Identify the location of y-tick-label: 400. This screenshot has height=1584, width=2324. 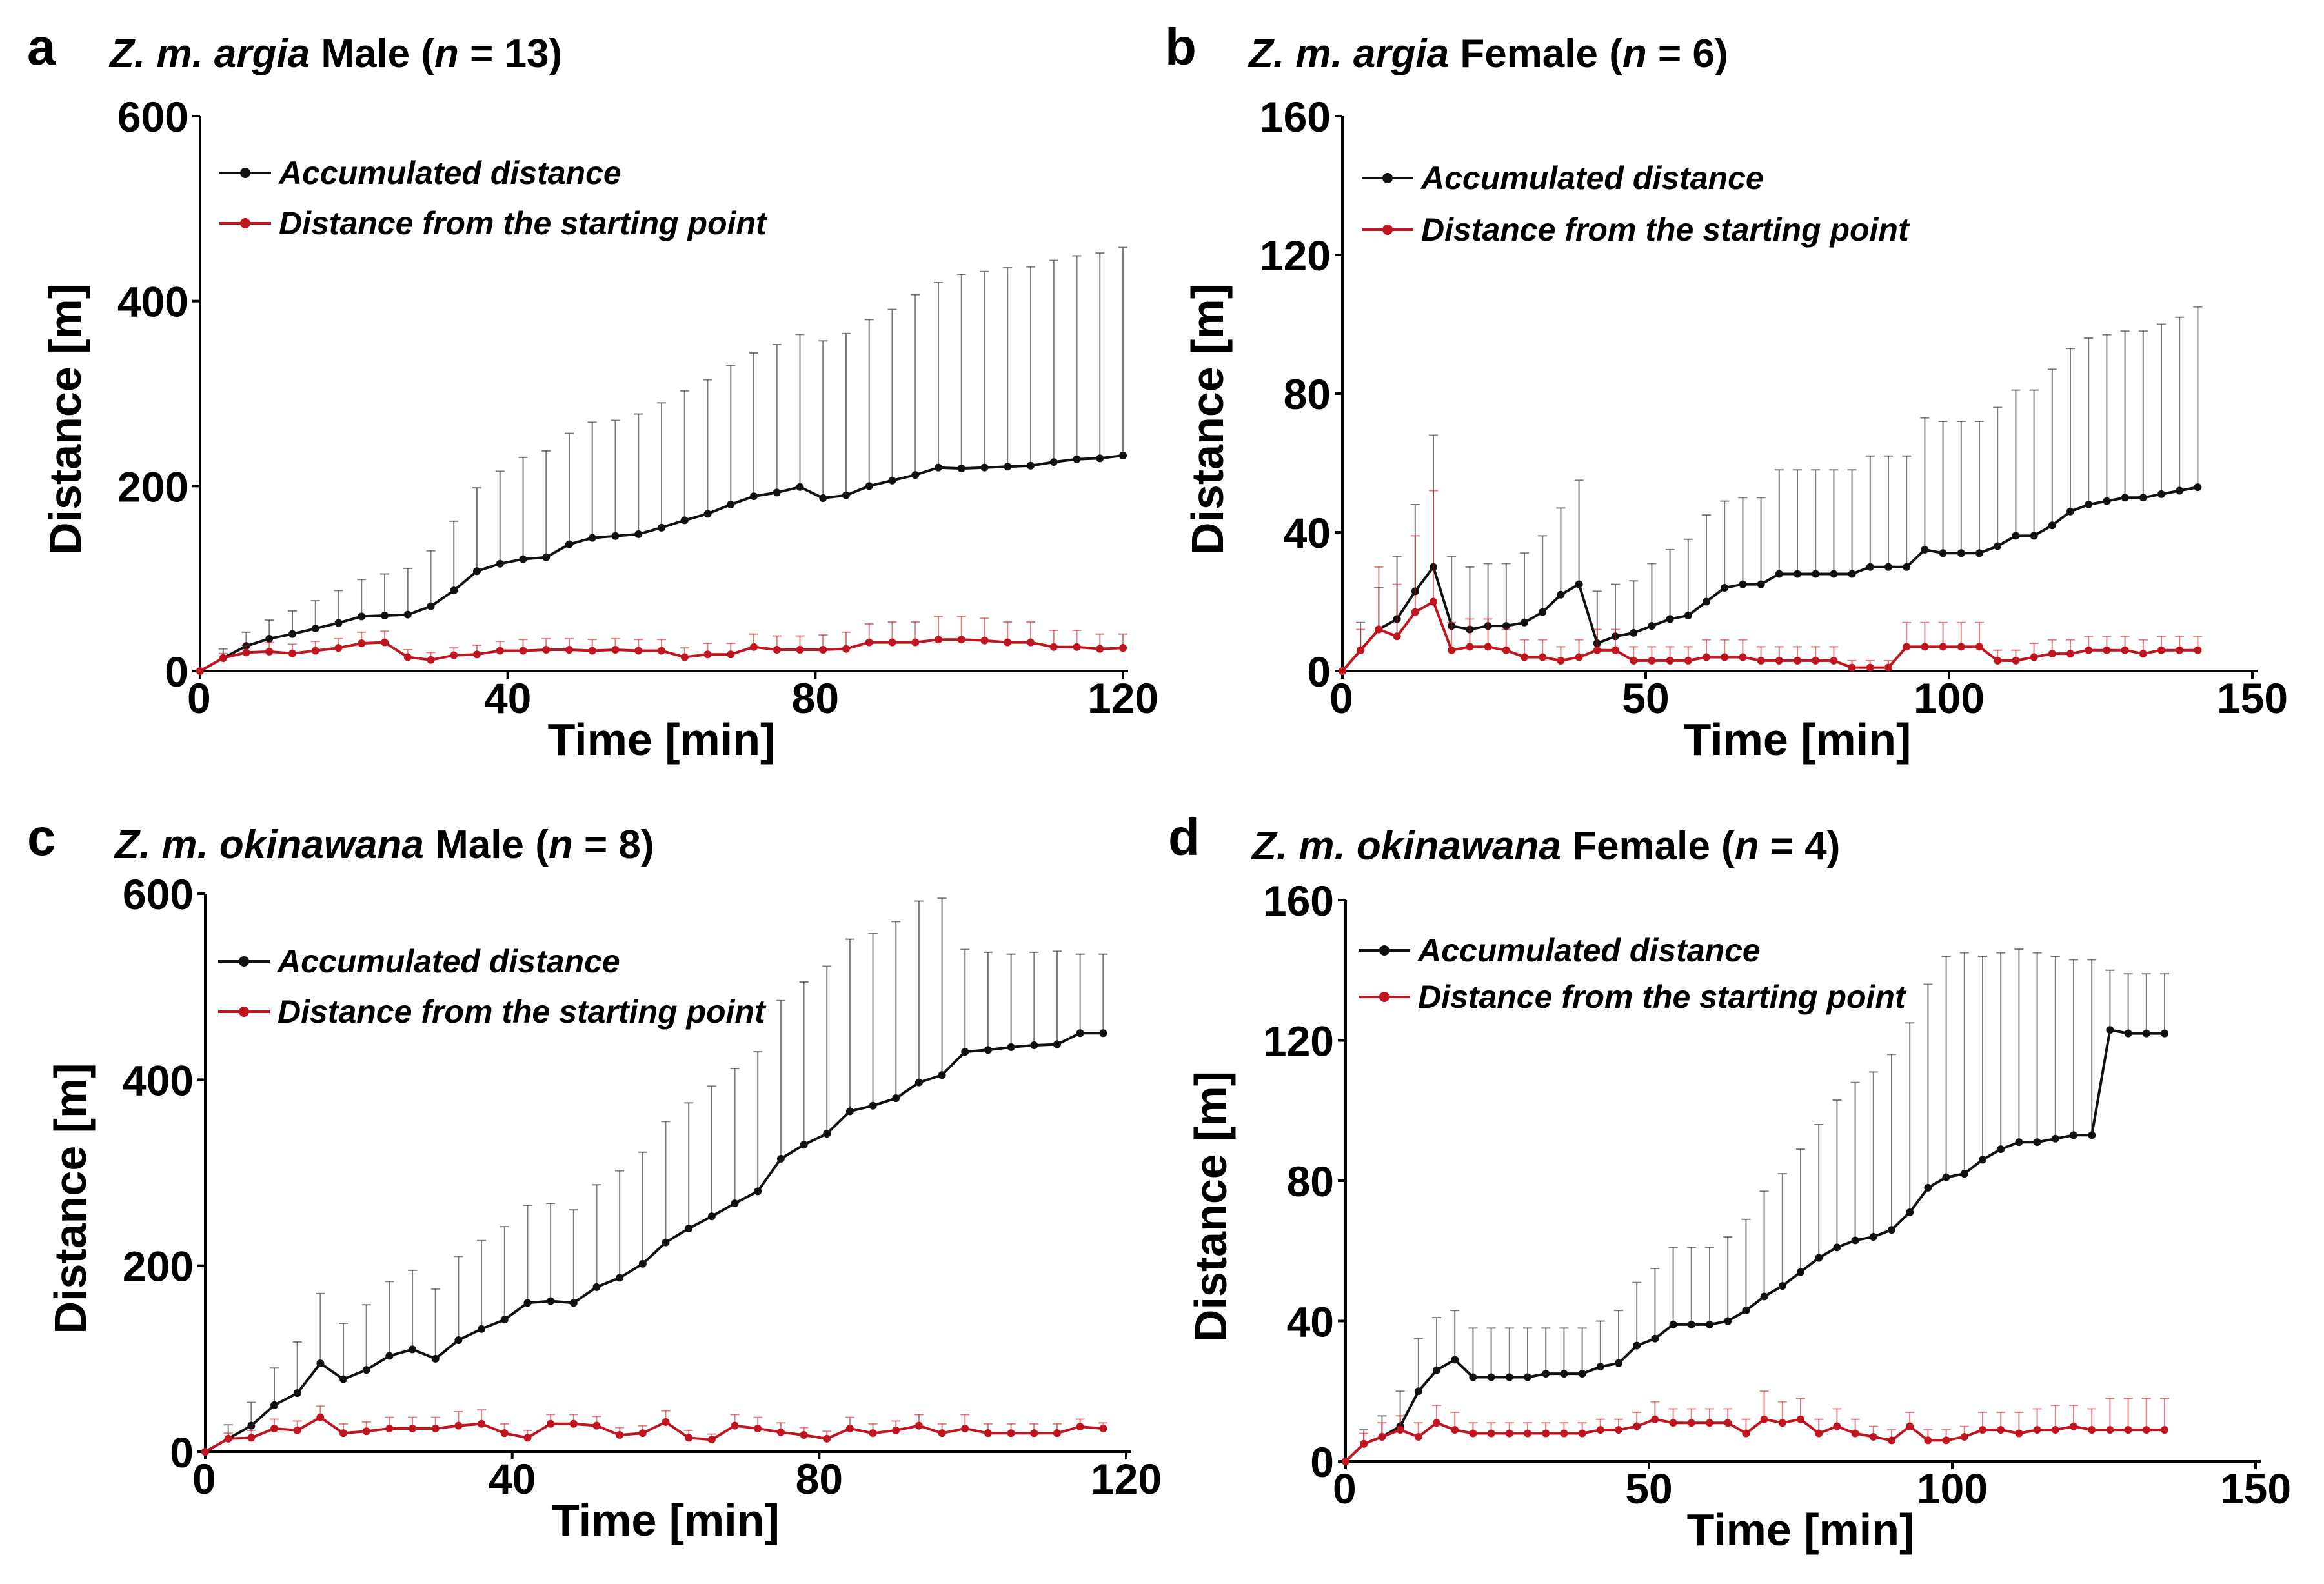
(159, 1080).